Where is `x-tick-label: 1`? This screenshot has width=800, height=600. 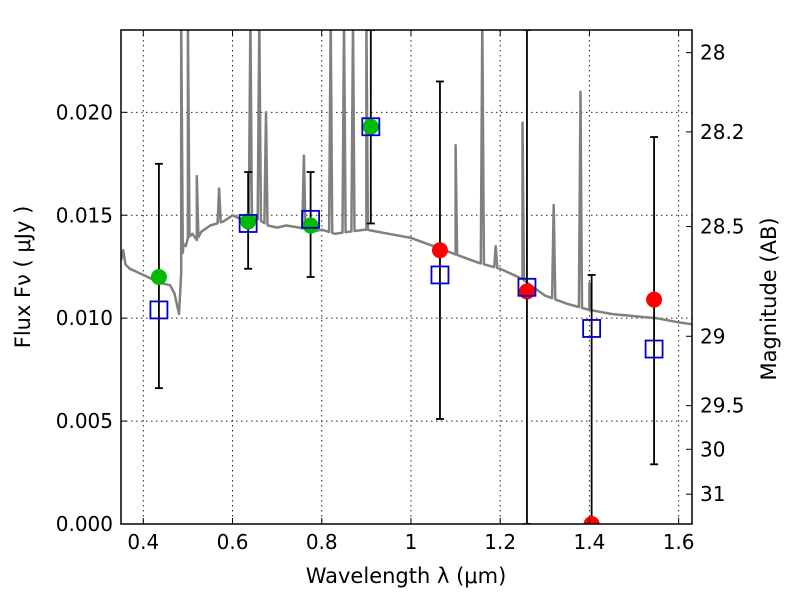
x-tick-label: 1 is located at coordinates (411, 542).